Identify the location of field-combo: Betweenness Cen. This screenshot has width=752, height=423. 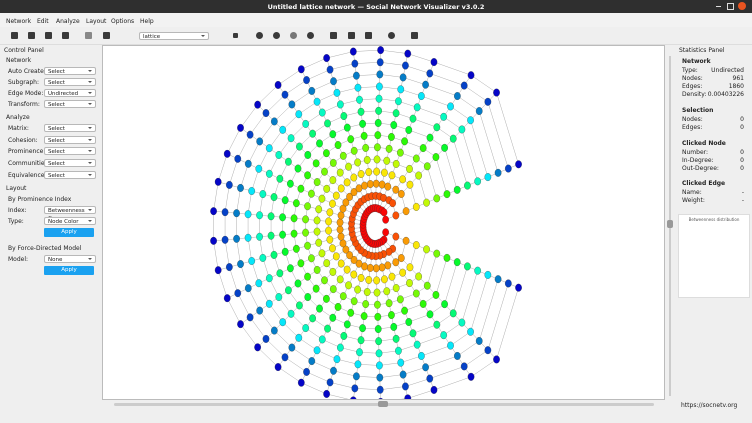
(70, 214).